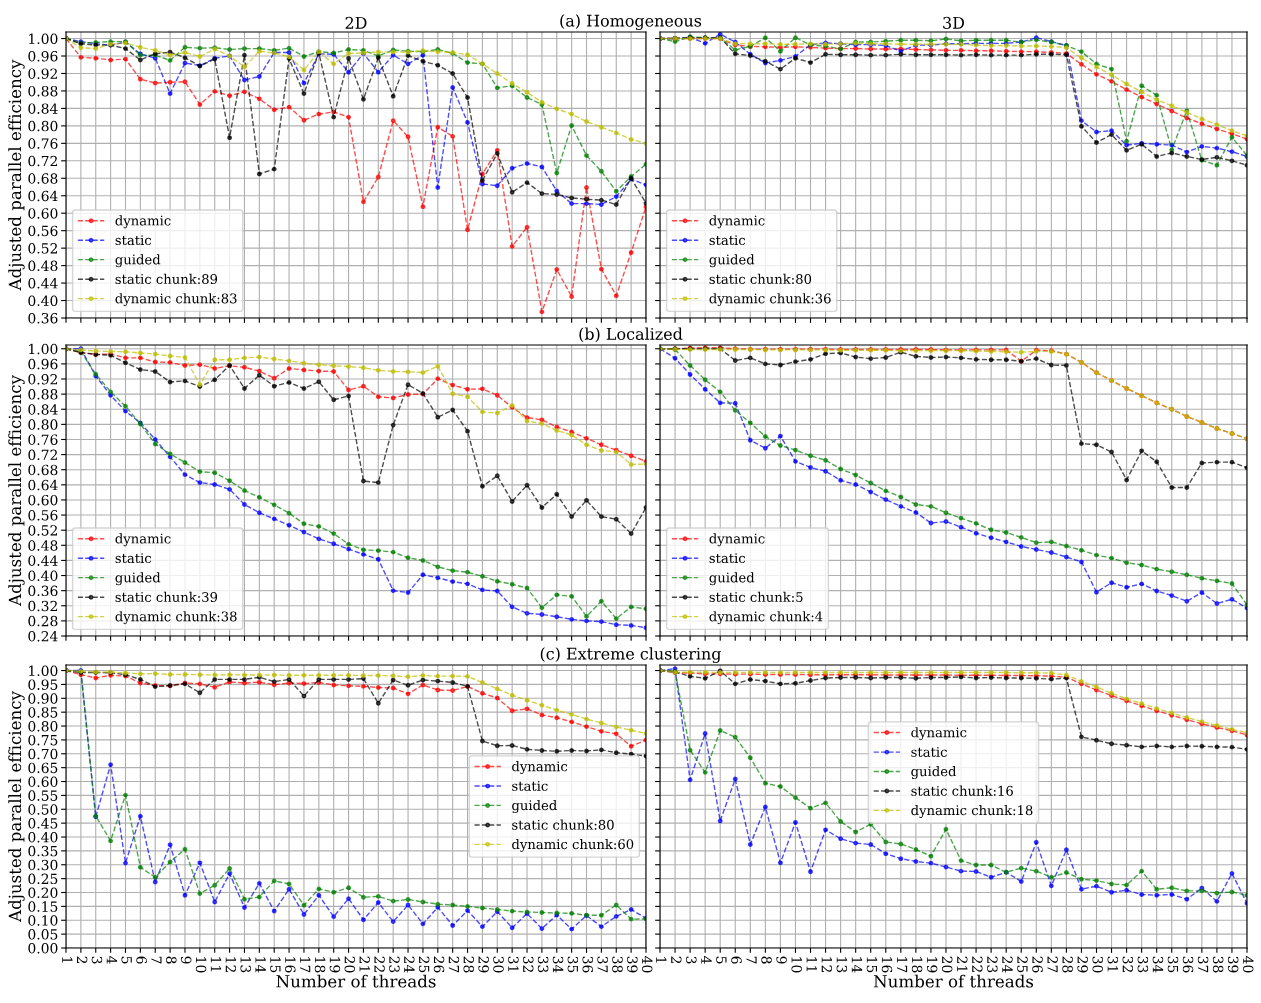 This screenshot has width=1261, height=1003. I want to click on legend-label: static chunk:89, so click(166, 279).